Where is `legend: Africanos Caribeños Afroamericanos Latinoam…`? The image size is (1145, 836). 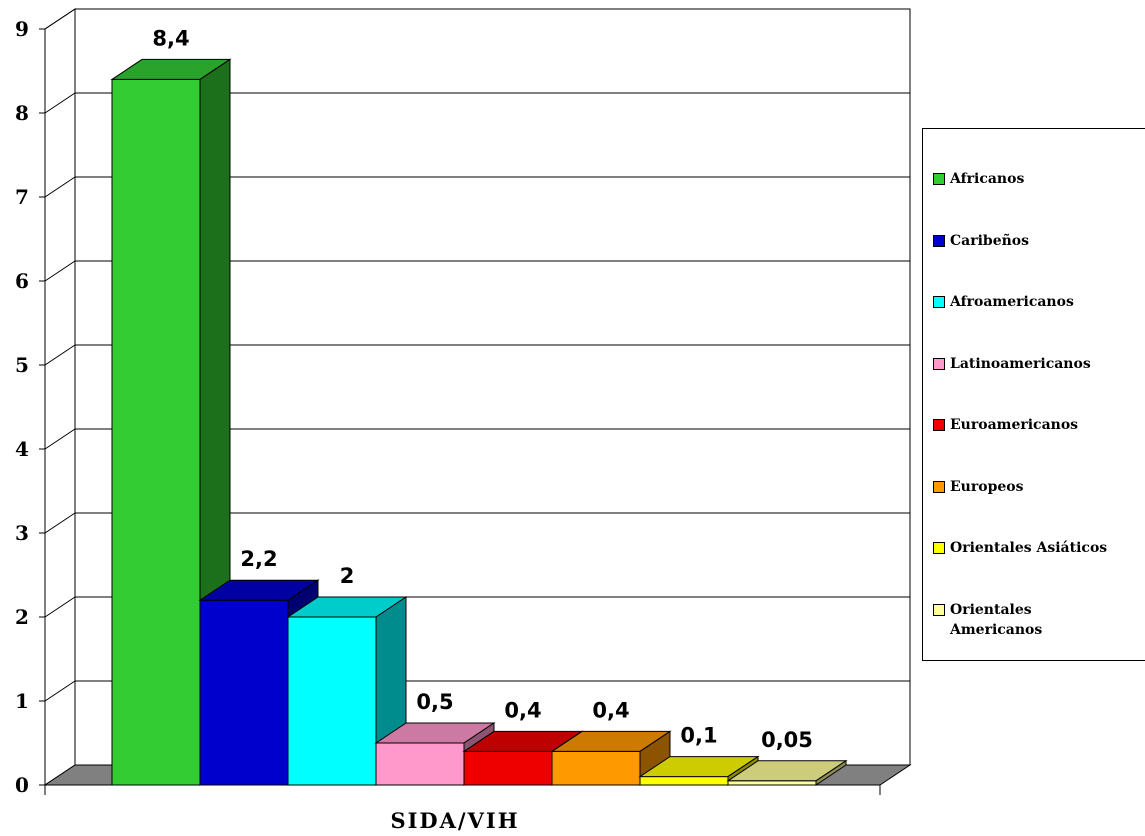 legend: Africanos Caribeños Afroamericanos Latinoam… is located at coordinates (1033, 394).